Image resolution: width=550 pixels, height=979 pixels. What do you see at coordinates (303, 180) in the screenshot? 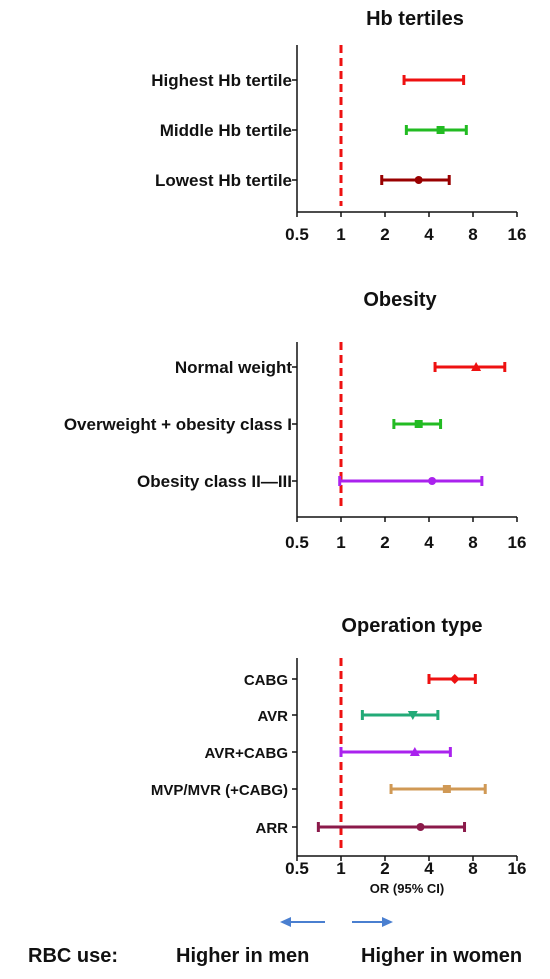
I see `forest-row: Lowest Hb tertile` at bounding box center [303, 180].